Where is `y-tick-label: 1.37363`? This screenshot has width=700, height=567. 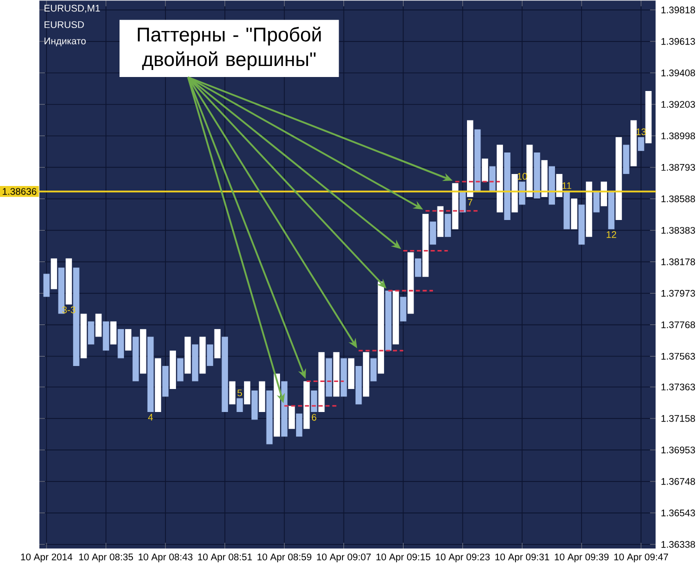
y-tick-label: 1.37363 is located at coordinates (678, 387).